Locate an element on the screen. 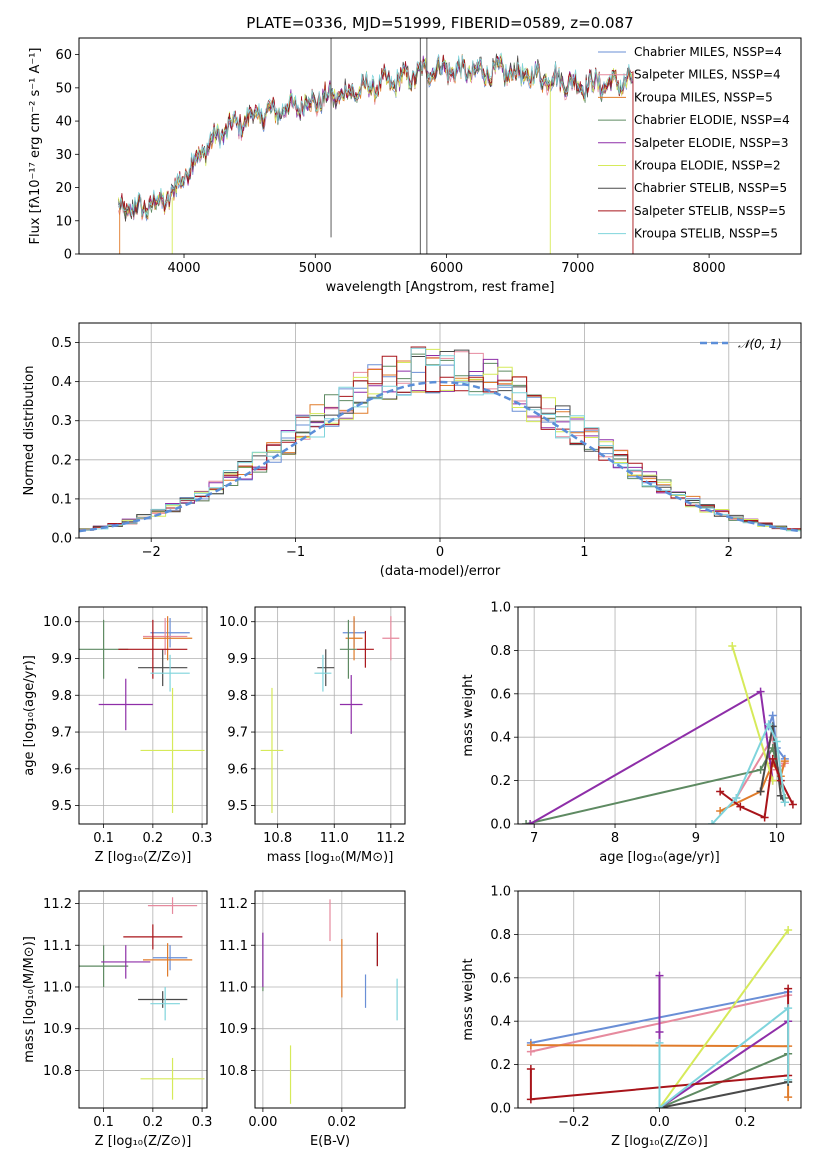 The height and width of the screenshot is (1170, 819). legend-label: Salpeter ELODIE, NSSP=3 is located at coordinates (711, 143).